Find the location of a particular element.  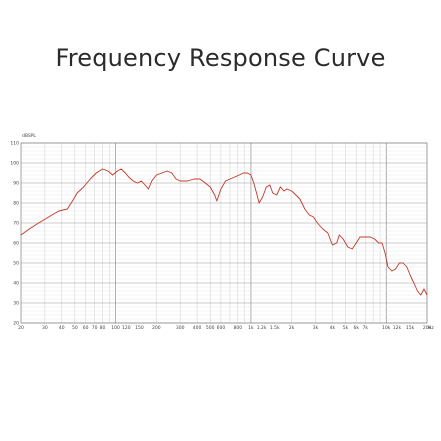

x-tick-label: 3k is located at coordinates (316, 328).